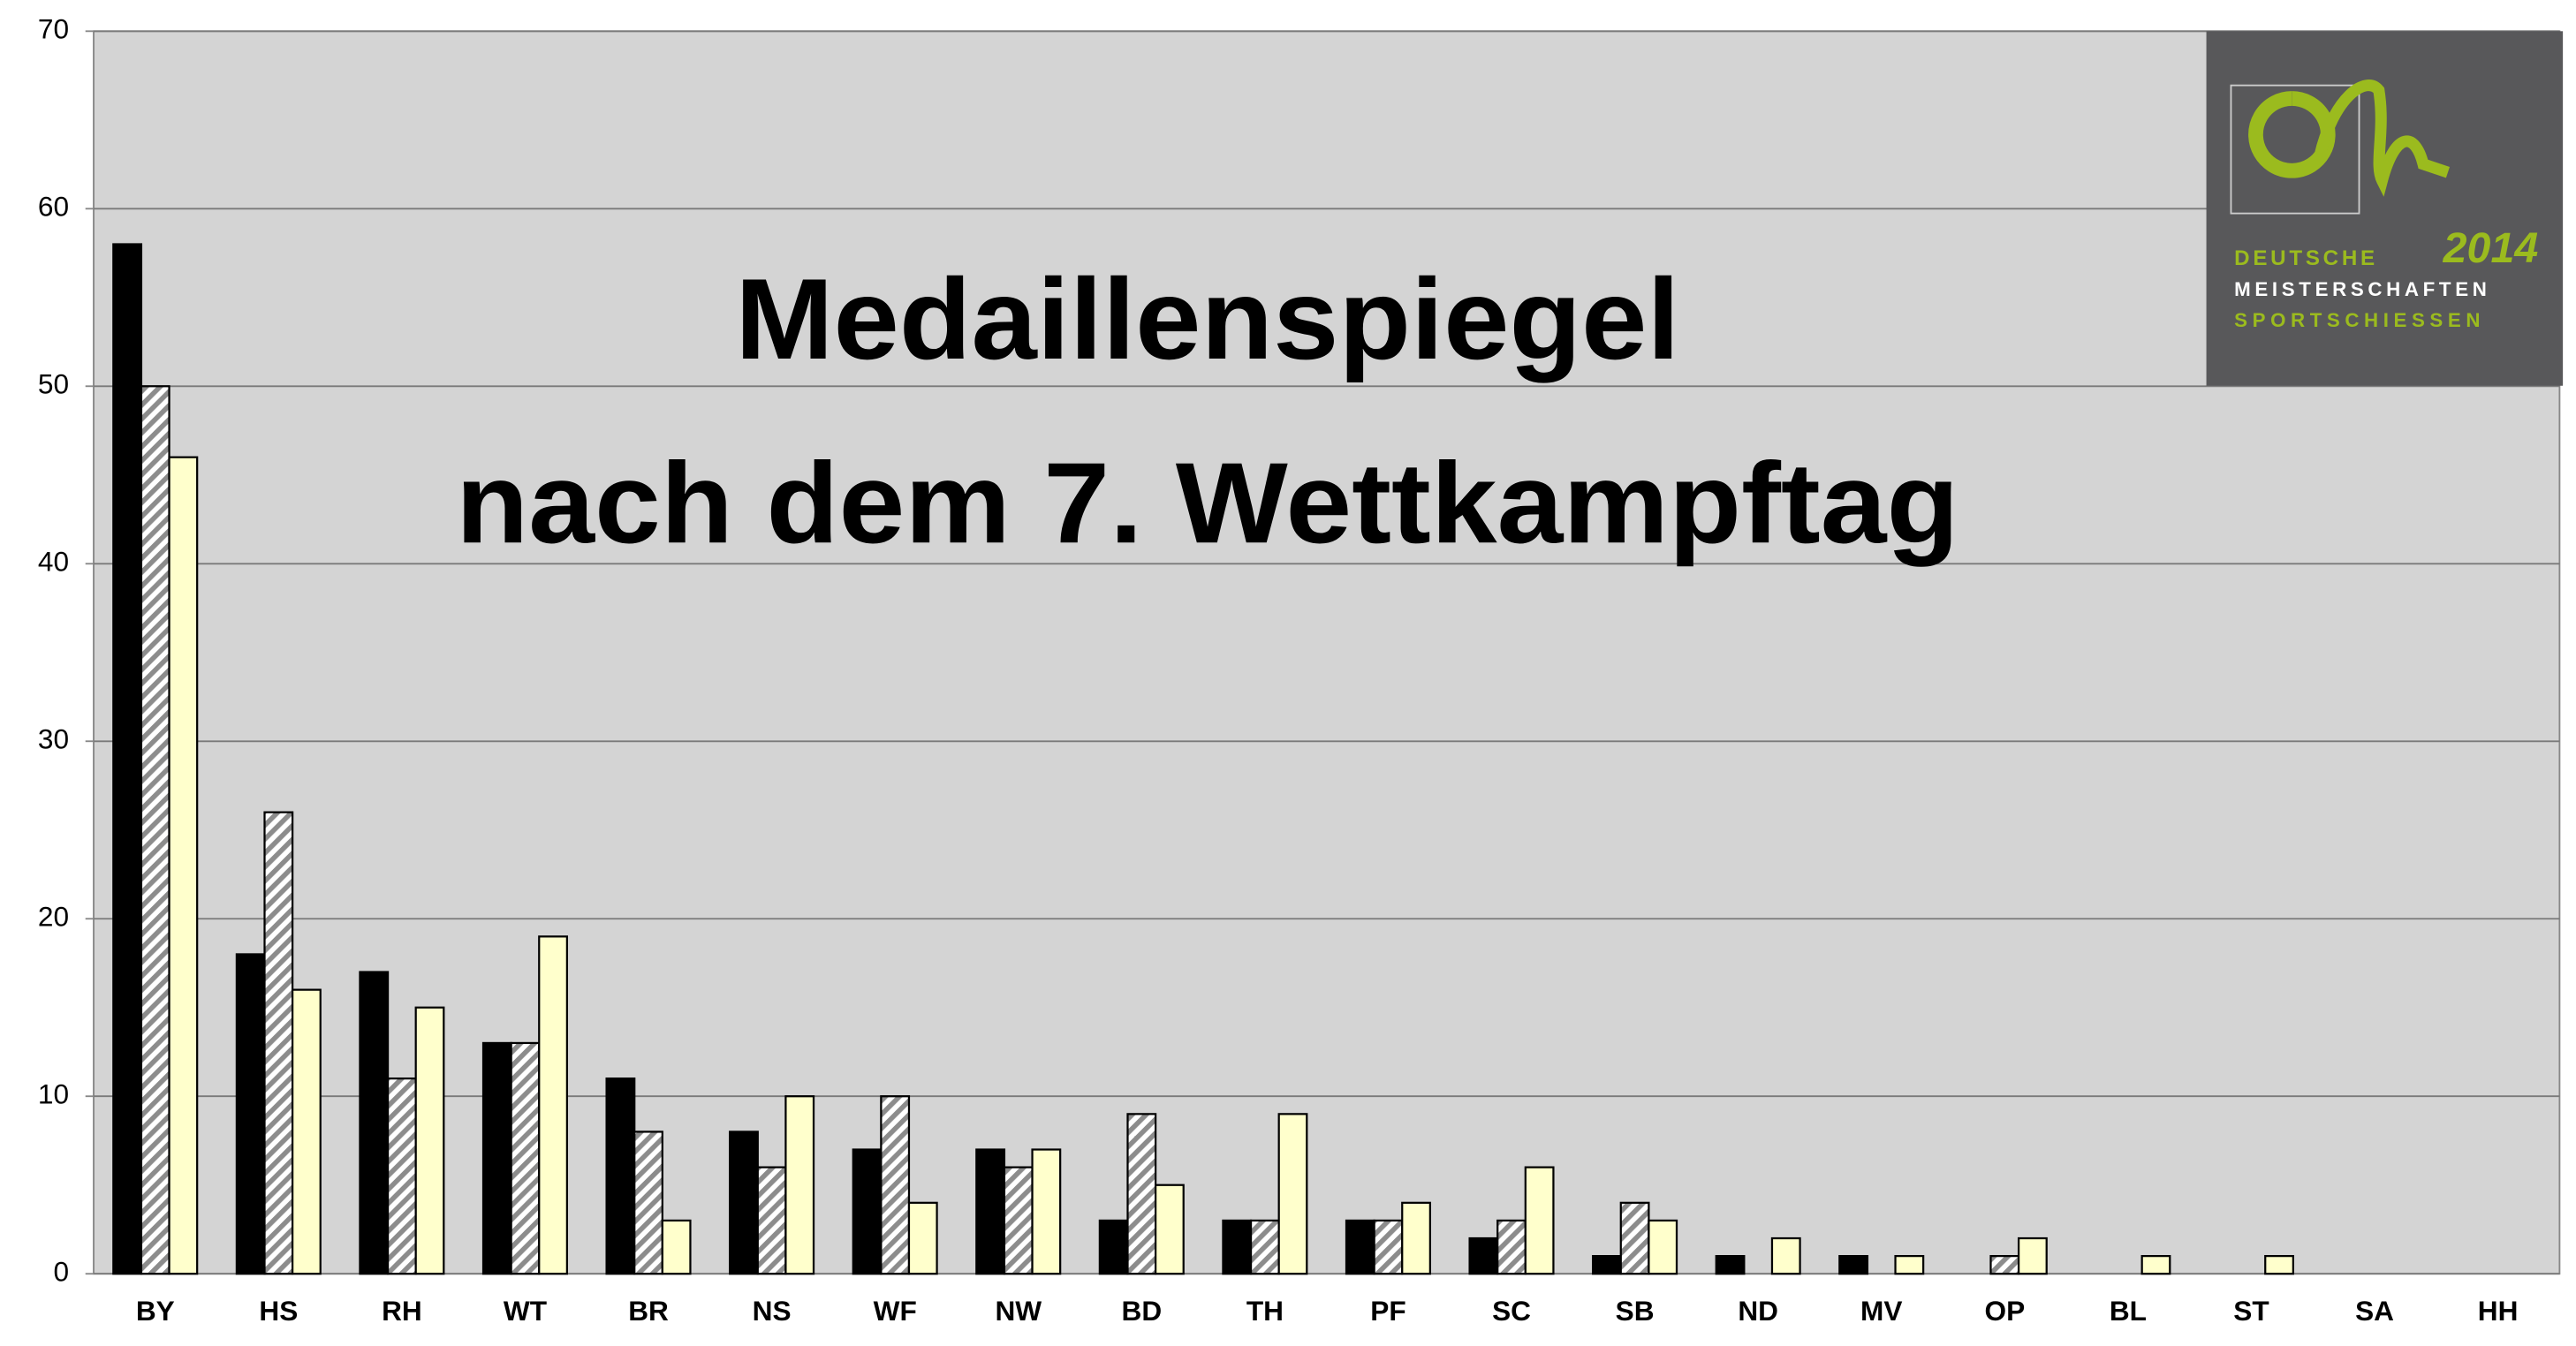  I want to click on logo-text: MEISTERSCHAFTEN, so click(2362, 289).